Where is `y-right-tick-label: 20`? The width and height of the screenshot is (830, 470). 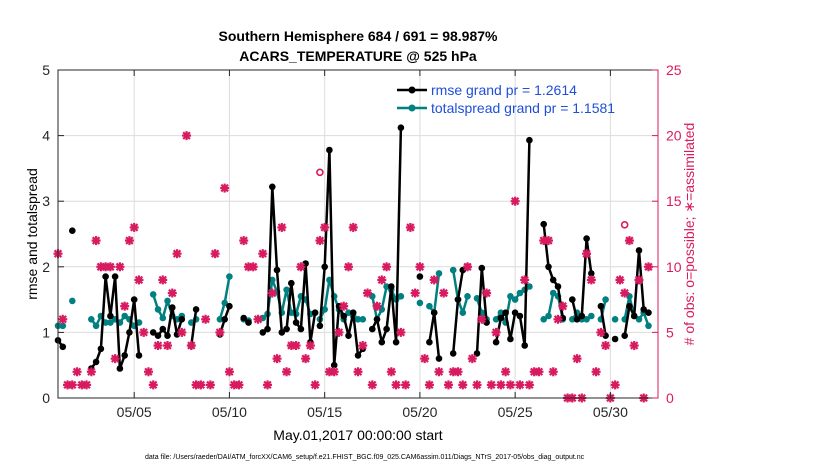 y-right-tick-label: 20 is located at coordinates (674, 136).